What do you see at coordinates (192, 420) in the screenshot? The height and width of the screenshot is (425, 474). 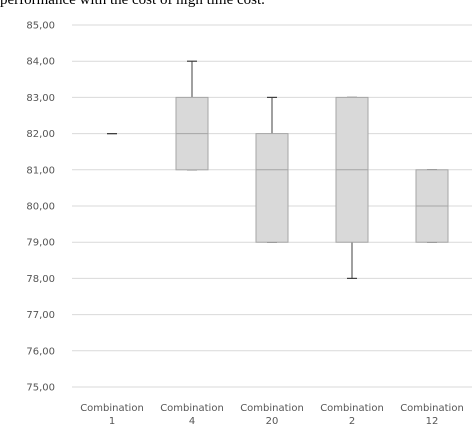 I see `x-tick-label: 4` at bounding box center [192, 420].